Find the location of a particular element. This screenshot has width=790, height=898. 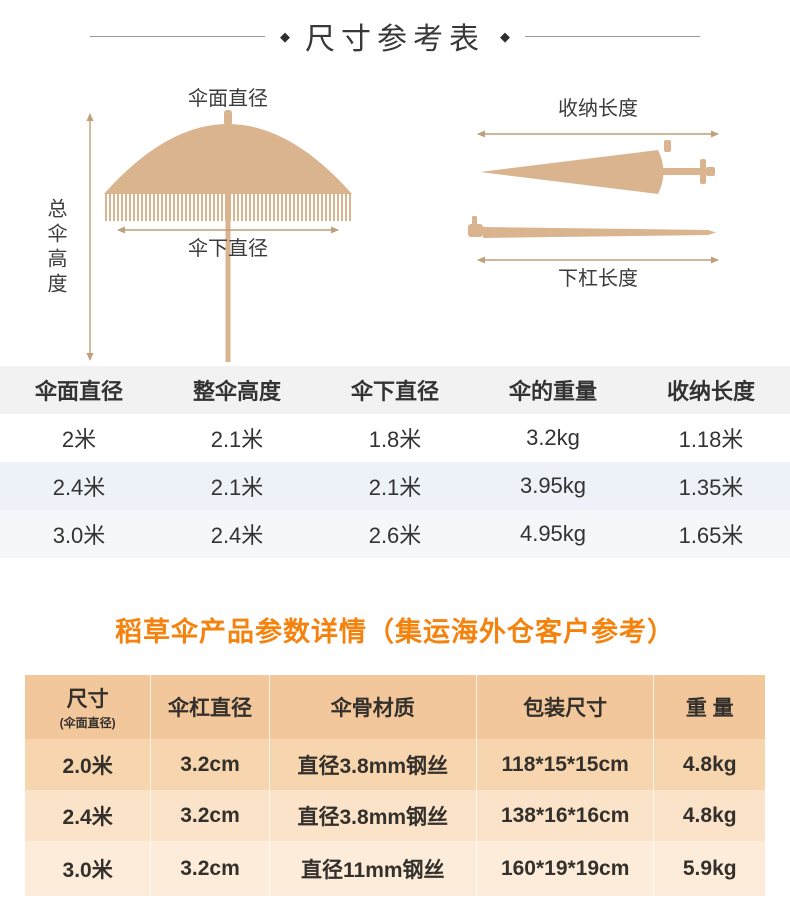

table-header-row: 尺寸 (伞面直径) 伞杠直径 伞骨材质 包装尺寸 重 量 is located at coordinates (395, 707).